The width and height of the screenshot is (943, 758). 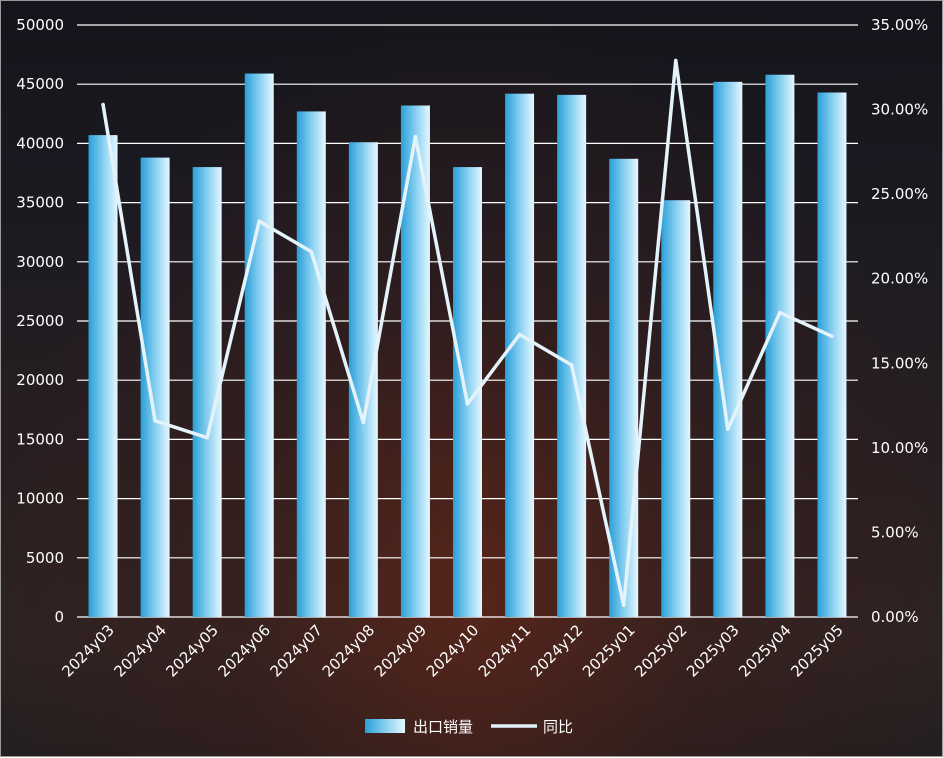 What do you see at coordinates (259, 345) in the screenshot?
I see `bar-2024y06` at bounding box center [259, 345].